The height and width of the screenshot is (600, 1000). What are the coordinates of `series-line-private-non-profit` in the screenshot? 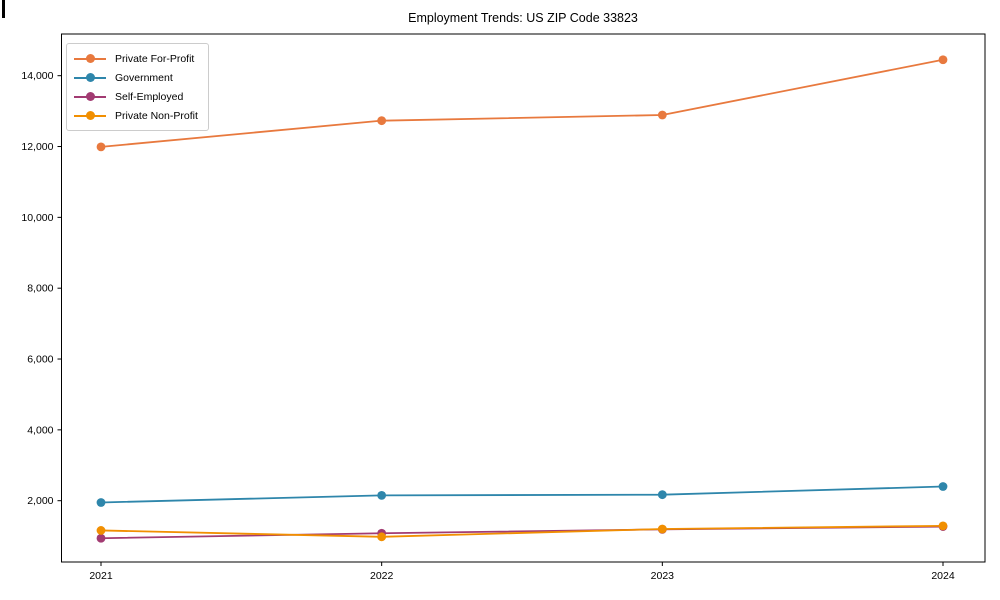 It's located at (522, 531).